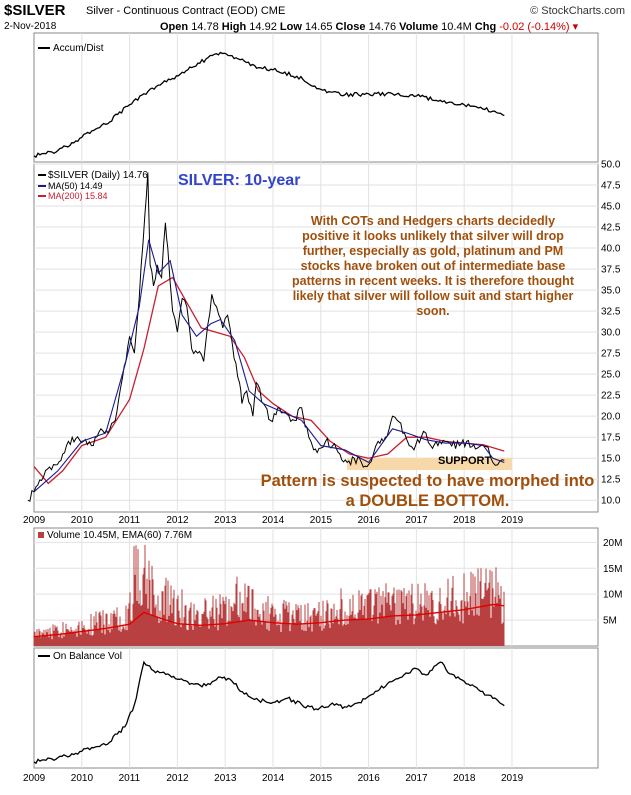  Describe the element at coordinates (119, 535) in the screenshot. I see `volume-legend-label: Volume 10.45M, EMA(60) 7.76M` at that location.